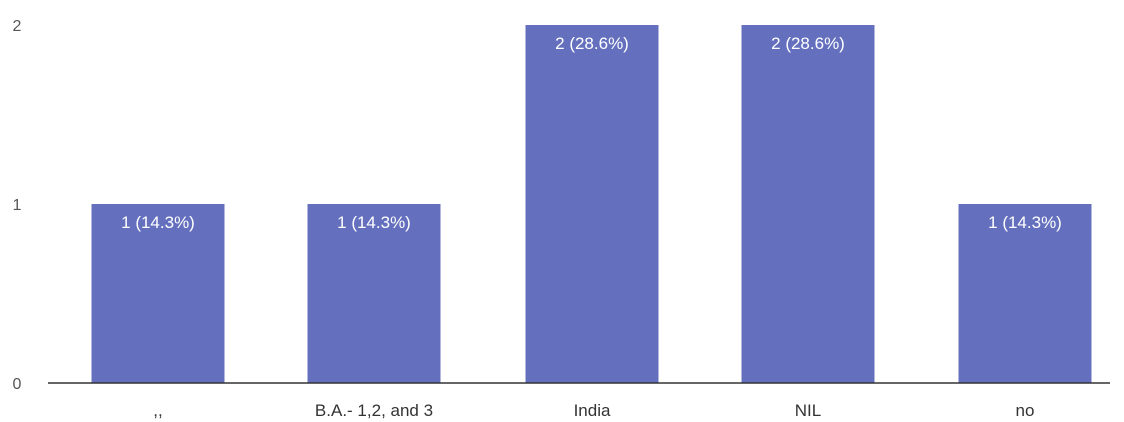  I want to click on x-axis-ticks: ,, B.A.- 1,2, and 3 India NIL no, so click(593, 410).